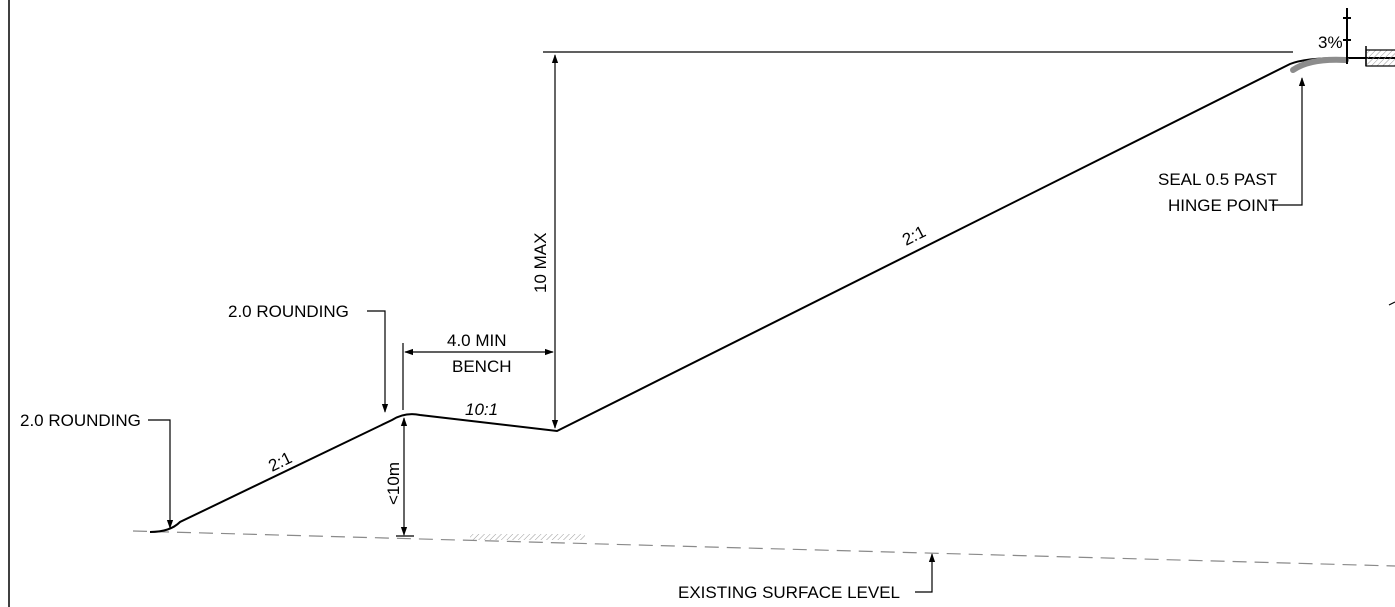  What do you see at coordinates (1289, 141) in the screenshot?
I see `seal-leader` at bounding box center [1289, 141].